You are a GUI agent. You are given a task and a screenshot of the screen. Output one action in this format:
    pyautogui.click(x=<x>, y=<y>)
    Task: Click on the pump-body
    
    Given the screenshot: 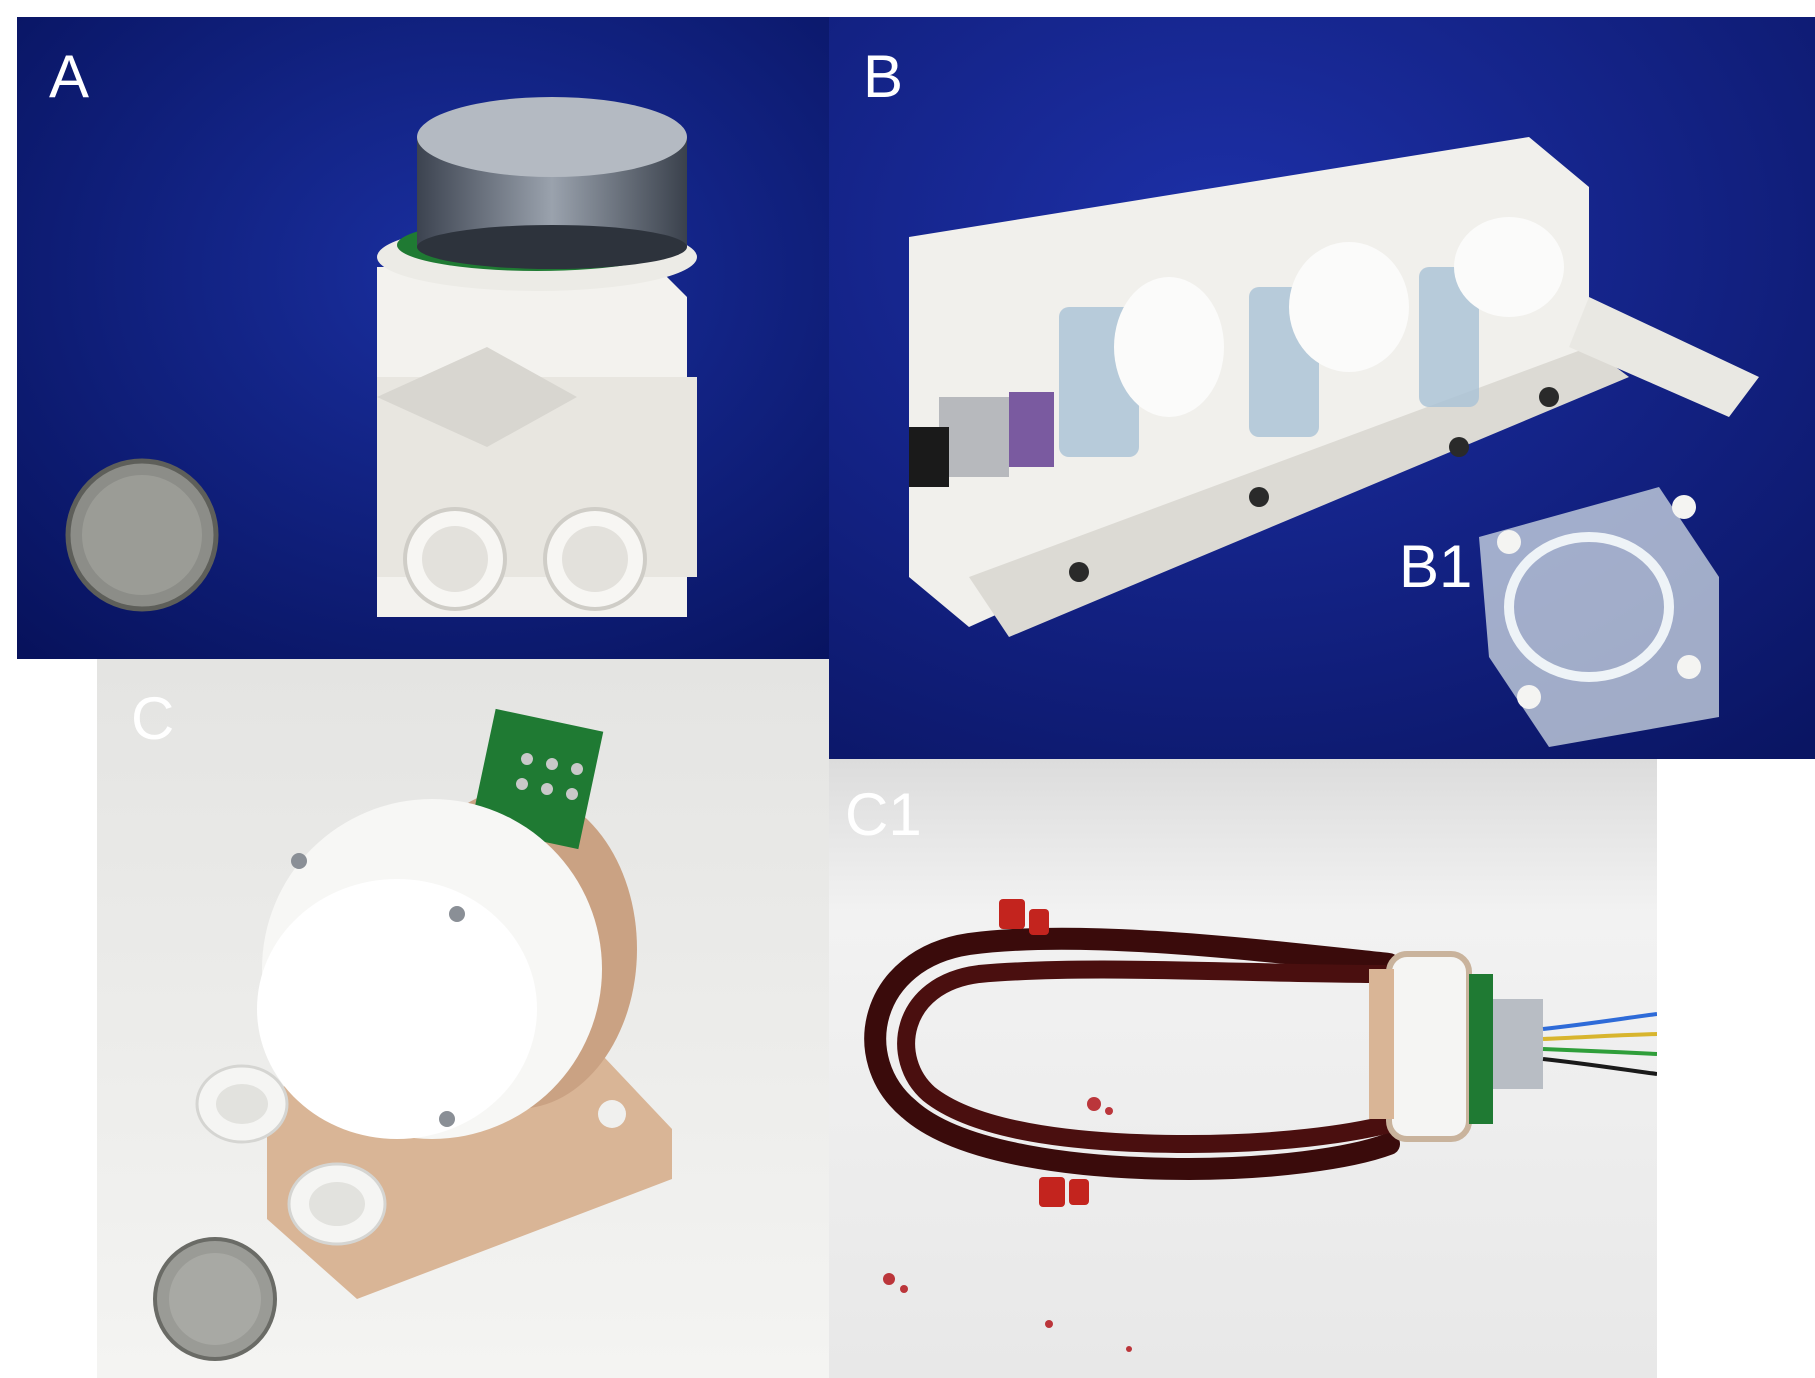 What is the action you would take?
    pyautogui.click(x=1429, y=1046)
    